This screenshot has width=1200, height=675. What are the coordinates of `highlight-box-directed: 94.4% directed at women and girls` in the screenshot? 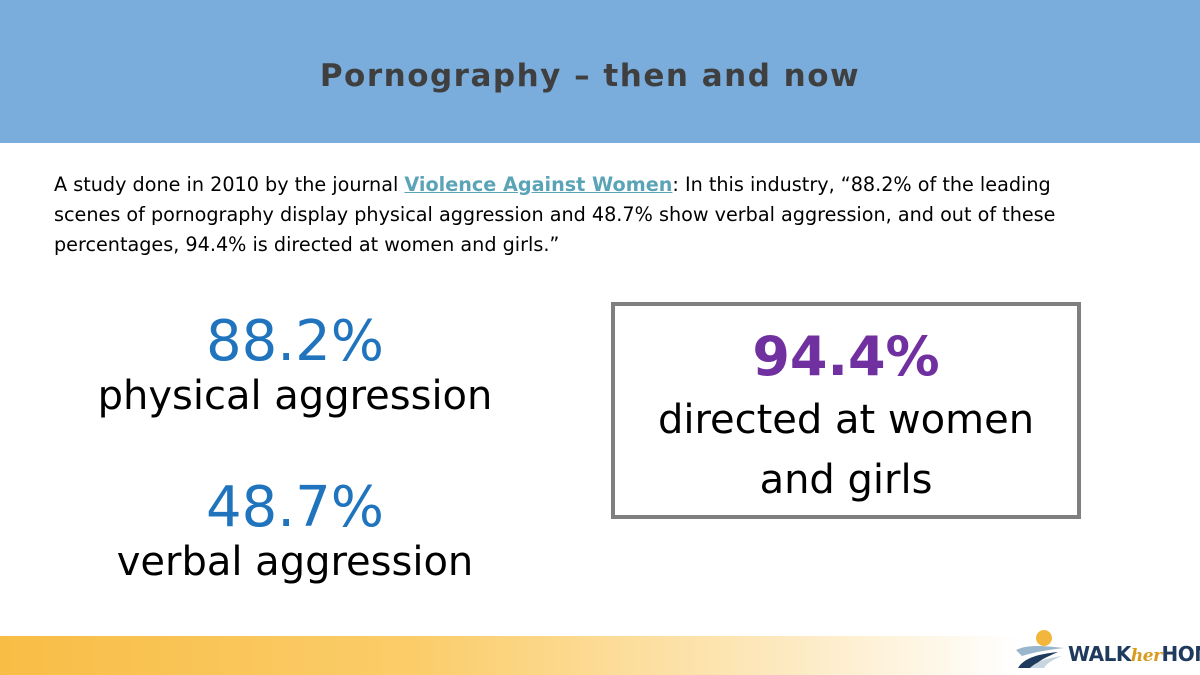 It's located at (846, 410).